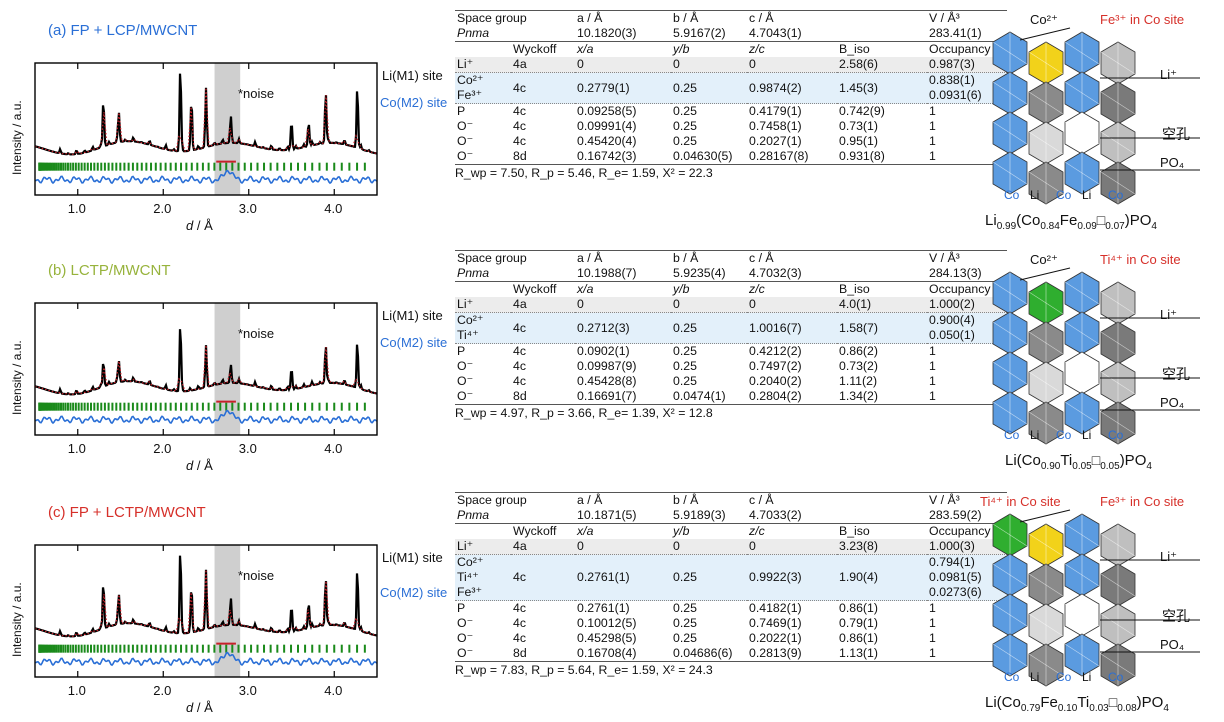 The width and height of the screenshot is (1224, 722). Describe the element at coordinates (1140, 259) in the screenshot. I see `structure-site-label: Ti⁴⁺ in Co site` at that location.